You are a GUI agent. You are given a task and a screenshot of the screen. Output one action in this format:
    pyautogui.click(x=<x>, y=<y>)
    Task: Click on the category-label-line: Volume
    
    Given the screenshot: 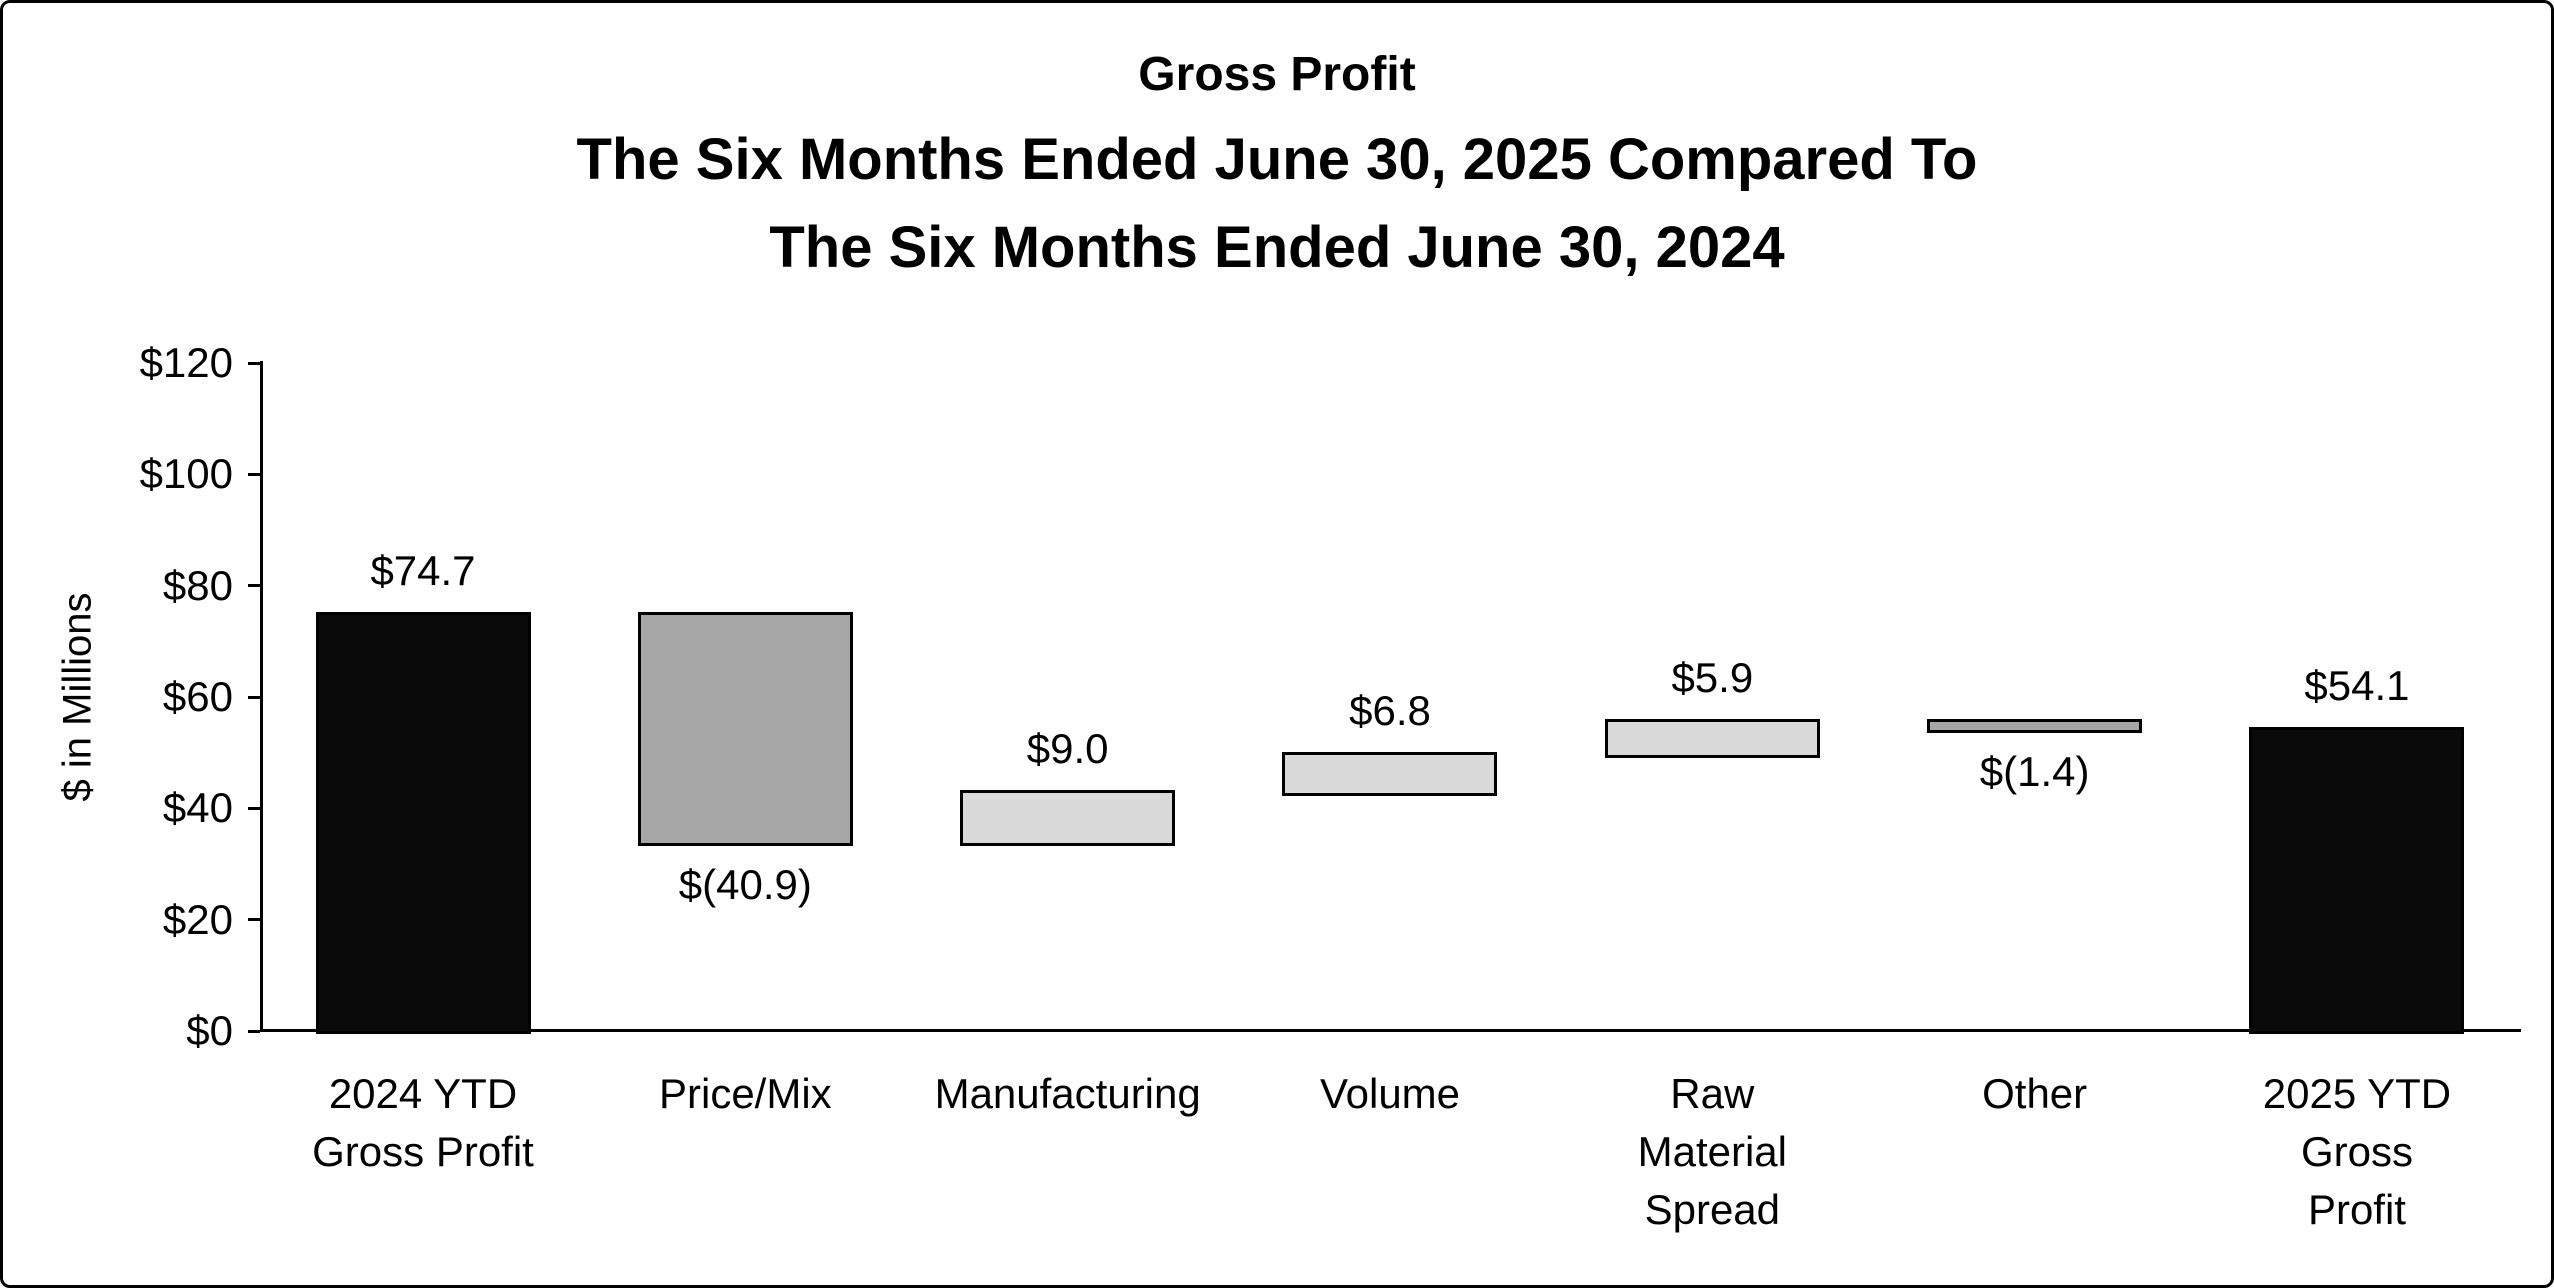 What is the action you would take?
    pyautogui.click(x=1390, y=1093)
    